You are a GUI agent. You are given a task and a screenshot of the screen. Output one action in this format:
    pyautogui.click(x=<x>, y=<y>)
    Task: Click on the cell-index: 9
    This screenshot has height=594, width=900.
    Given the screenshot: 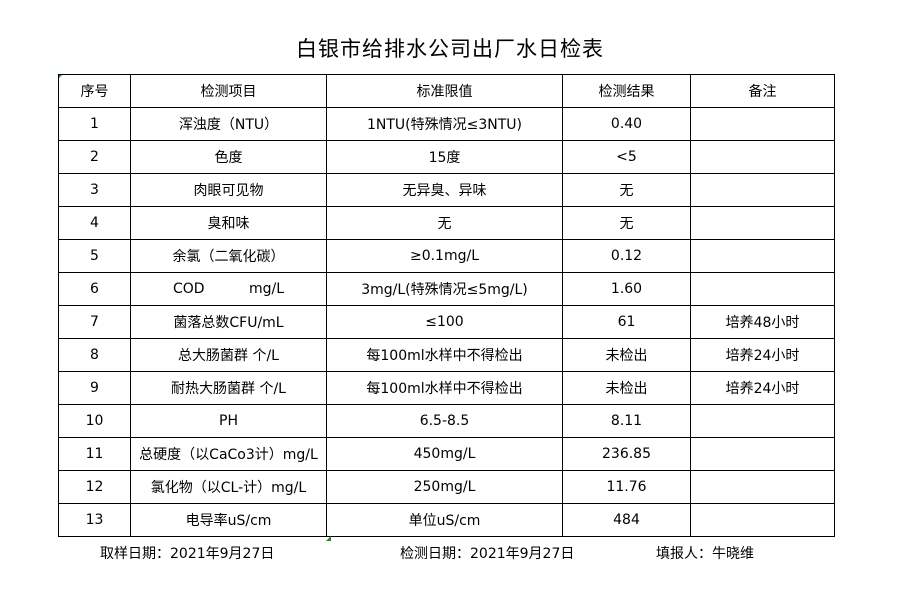 What is the action you would take?
    pyautogui.click(x=94, y=388)
    